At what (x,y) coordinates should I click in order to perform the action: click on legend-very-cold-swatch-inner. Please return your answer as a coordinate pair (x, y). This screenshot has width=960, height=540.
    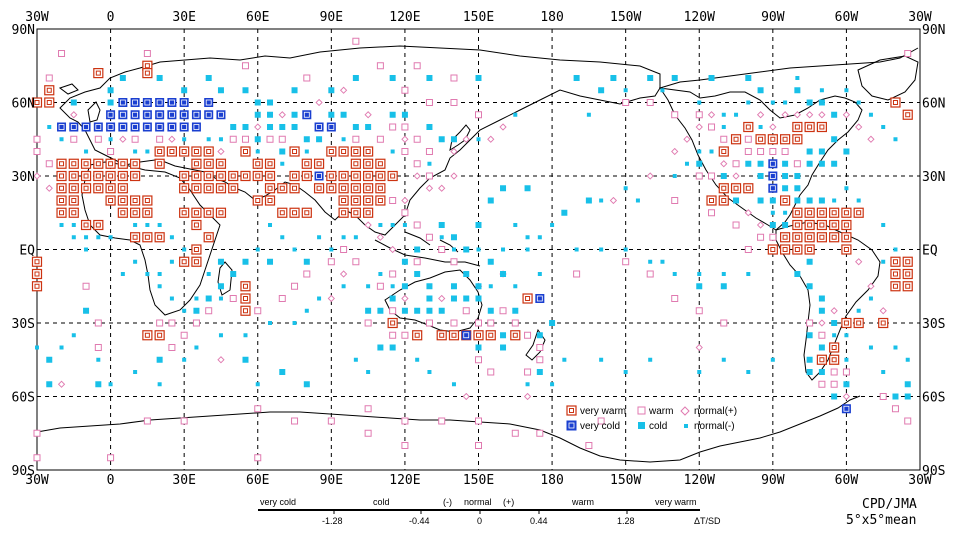
    Looking at the image, I should click on (571, 425).